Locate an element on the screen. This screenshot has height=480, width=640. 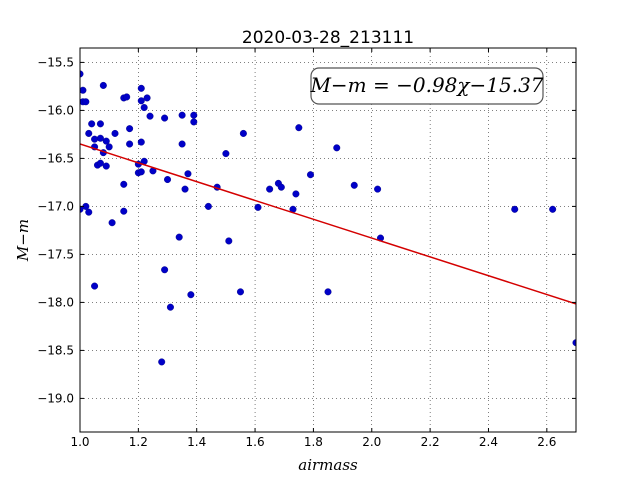
y-tick-label: −17.5 is located at coordinates (55, 254).